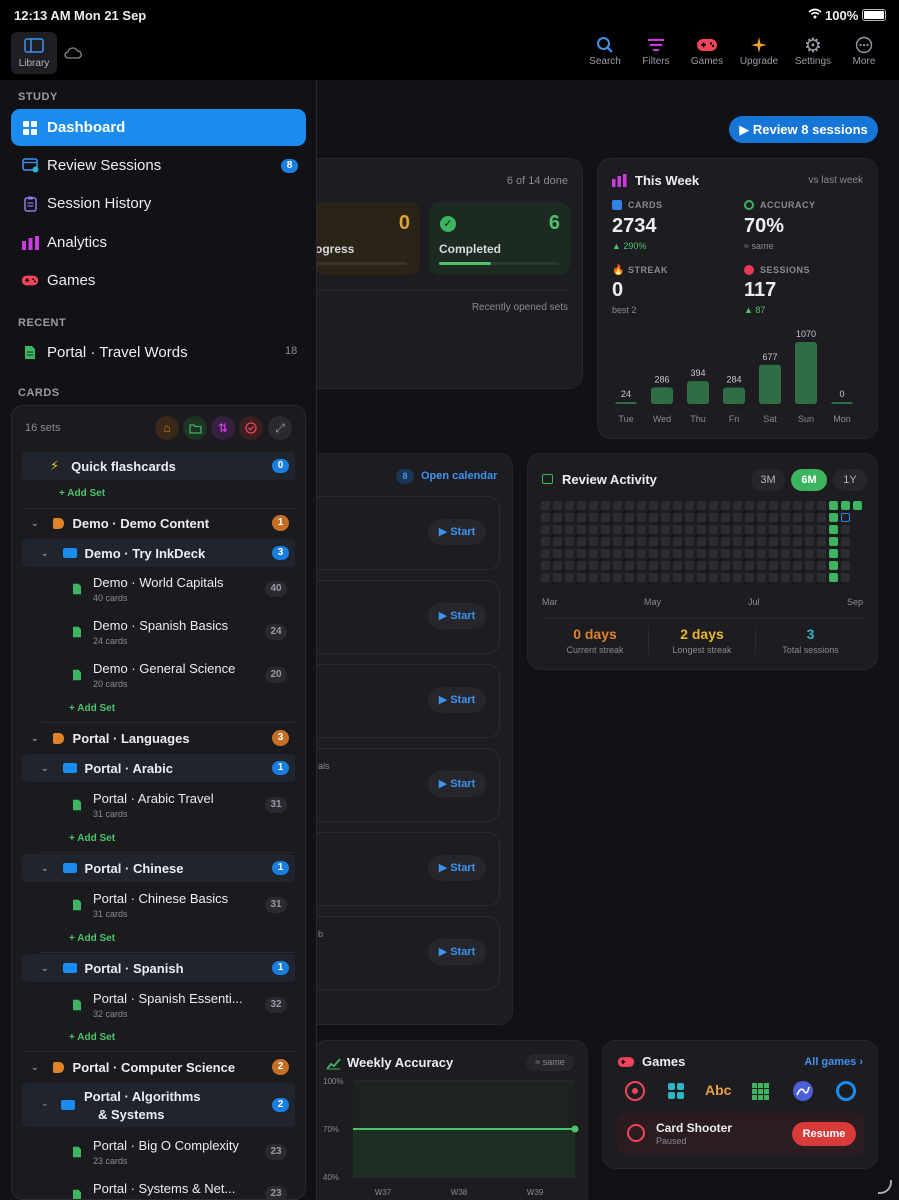 The image size is (899, 1200). Describe the element at coordinates (656, 50) in the screenshot. I see `filters-button: Filters` at that location.